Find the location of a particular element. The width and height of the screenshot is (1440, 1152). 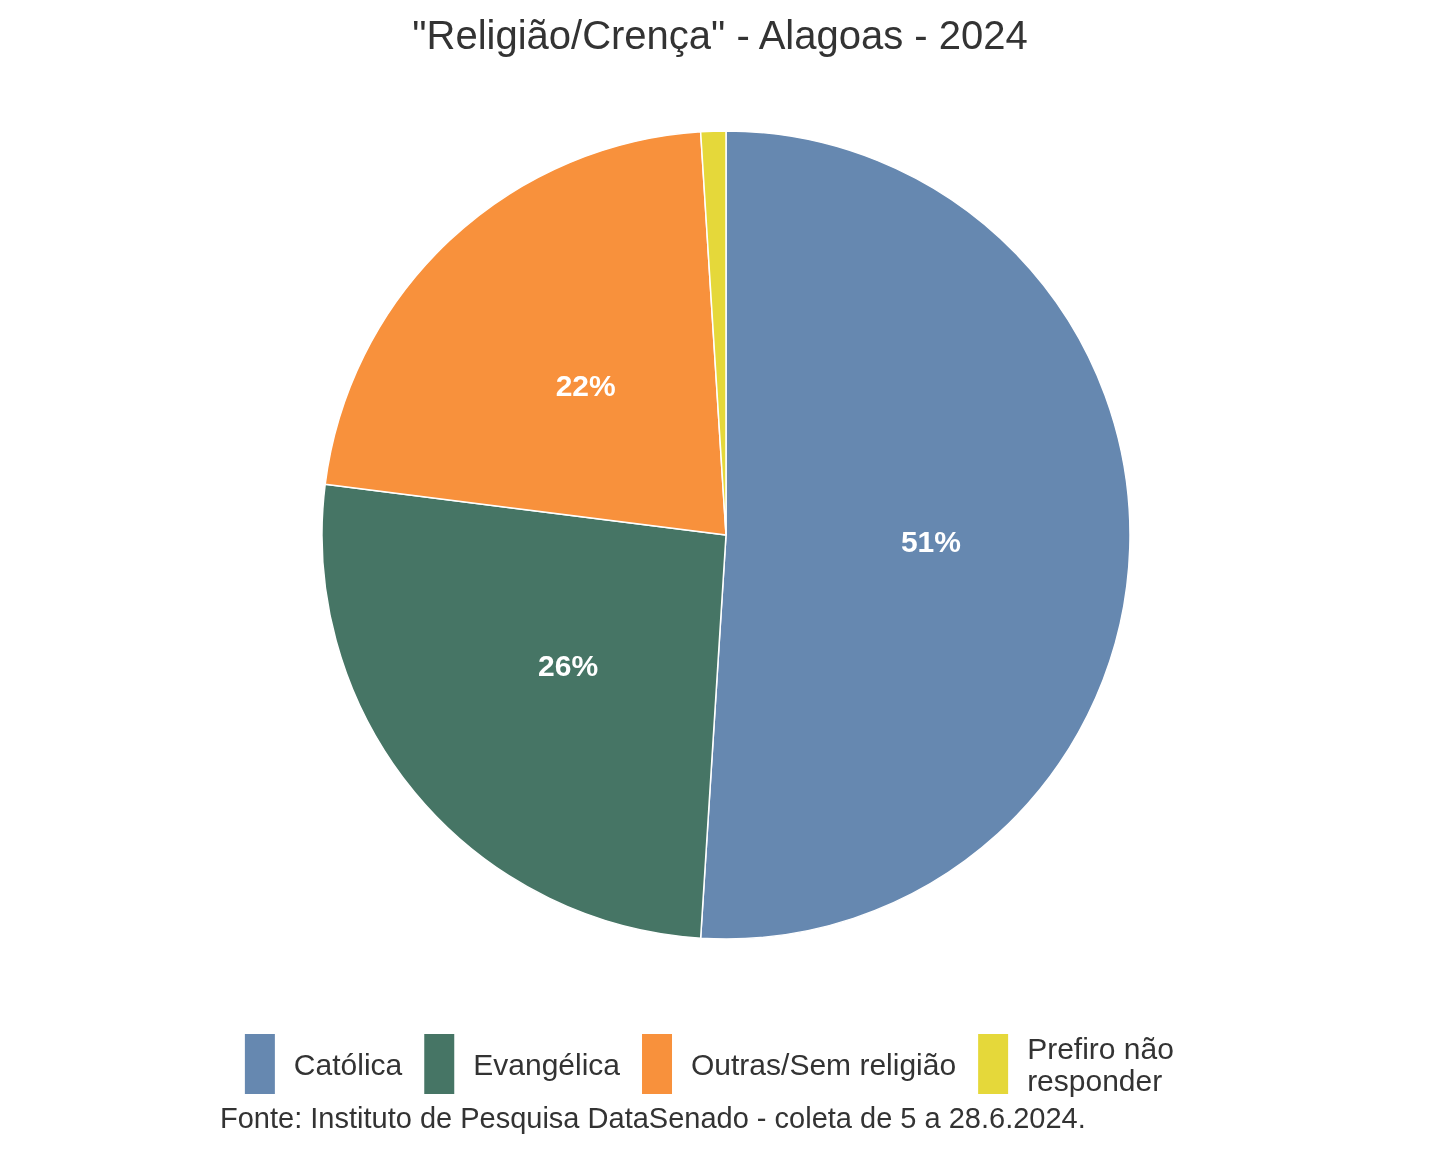

data-label: 26% is located at coordinates (568, 666).